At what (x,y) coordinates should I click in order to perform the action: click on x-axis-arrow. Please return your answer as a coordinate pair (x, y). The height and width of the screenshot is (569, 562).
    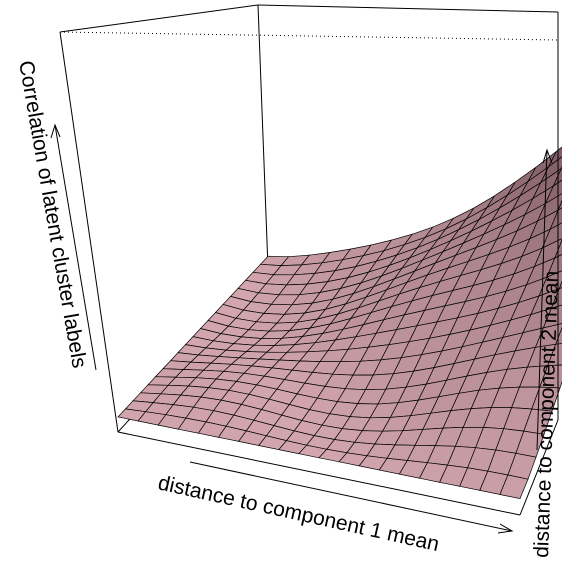
    Looking at the image, I should click on (351, 497).